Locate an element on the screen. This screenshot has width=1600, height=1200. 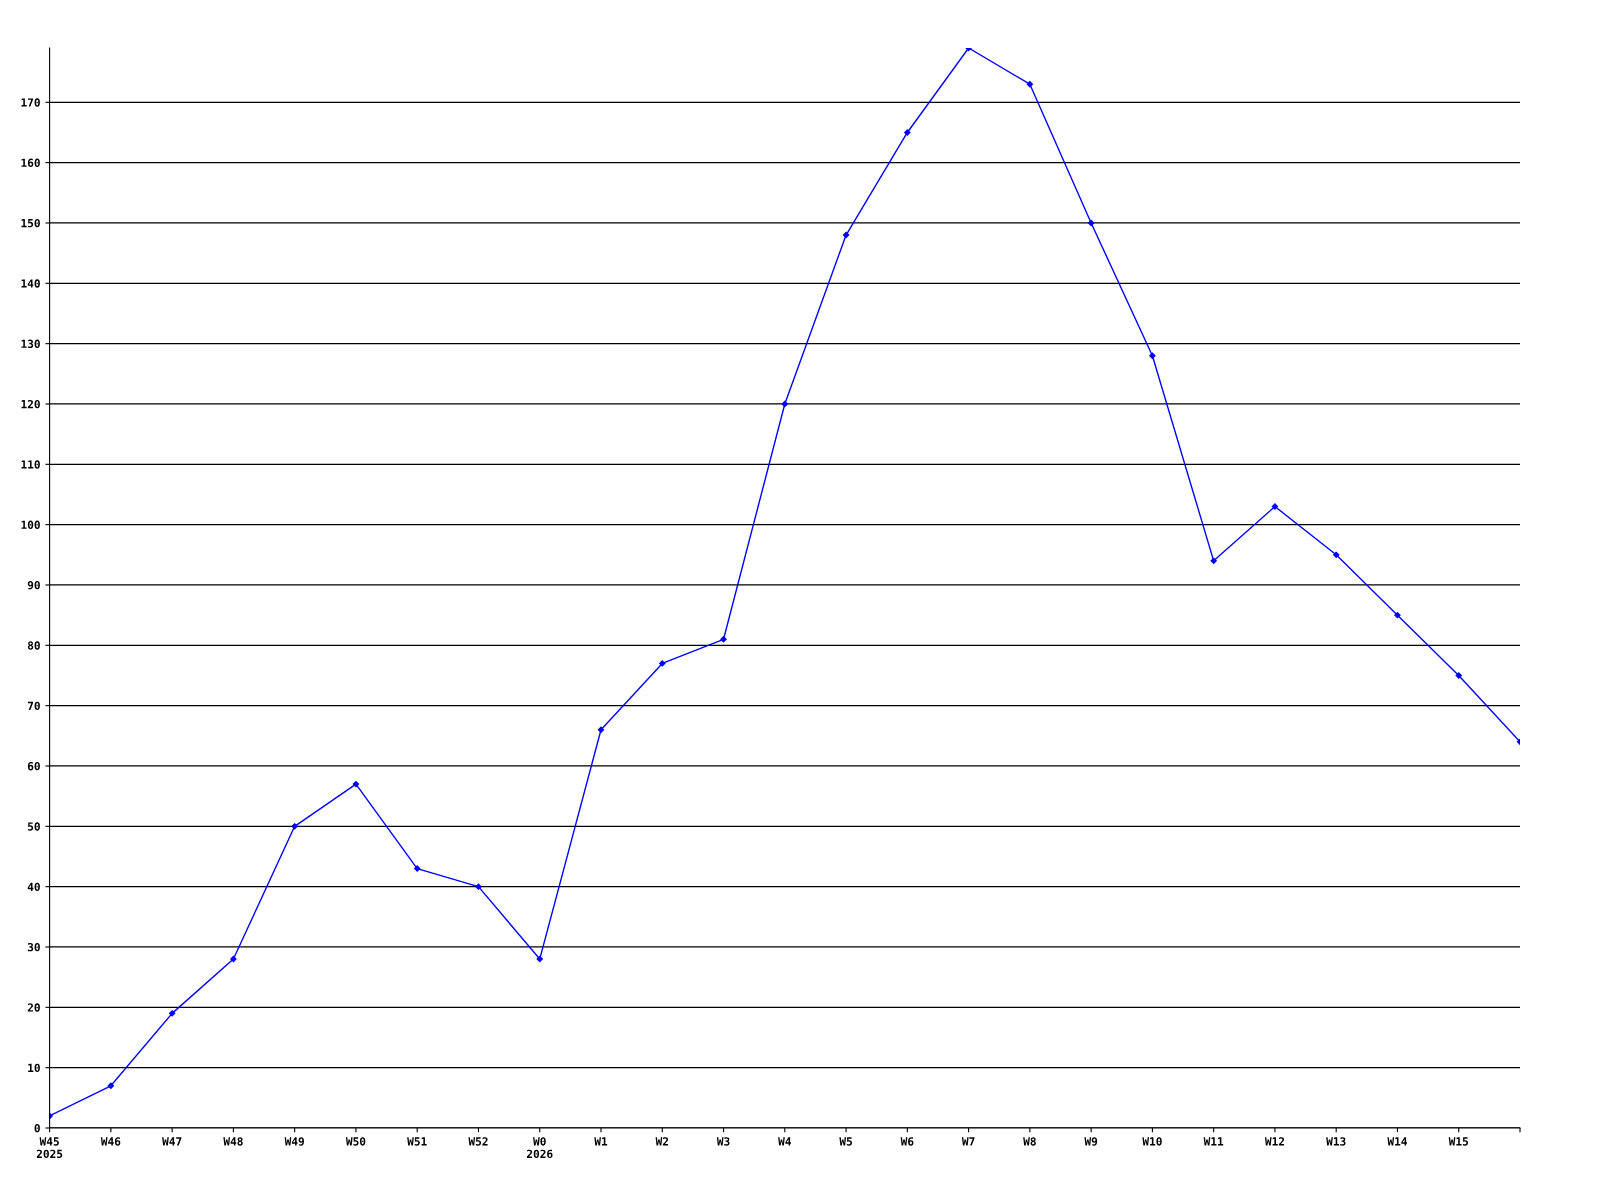
x-tick-label: W48 is located at coordinates (233, 1141).